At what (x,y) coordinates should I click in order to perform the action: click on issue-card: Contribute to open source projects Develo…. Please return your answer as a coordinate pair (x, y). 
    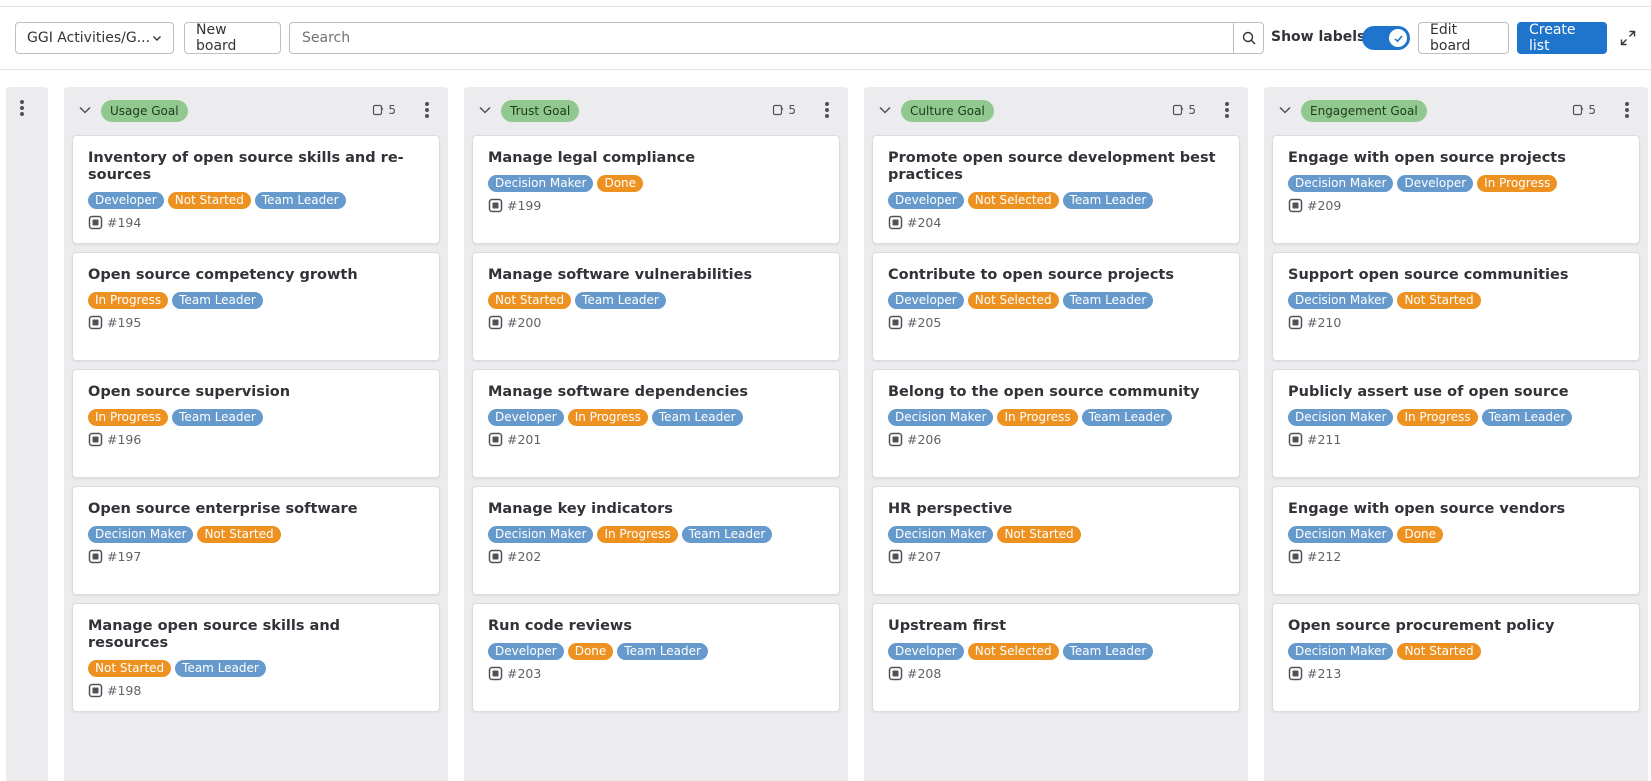
    Looking at the image, I should click on (1056, 306).